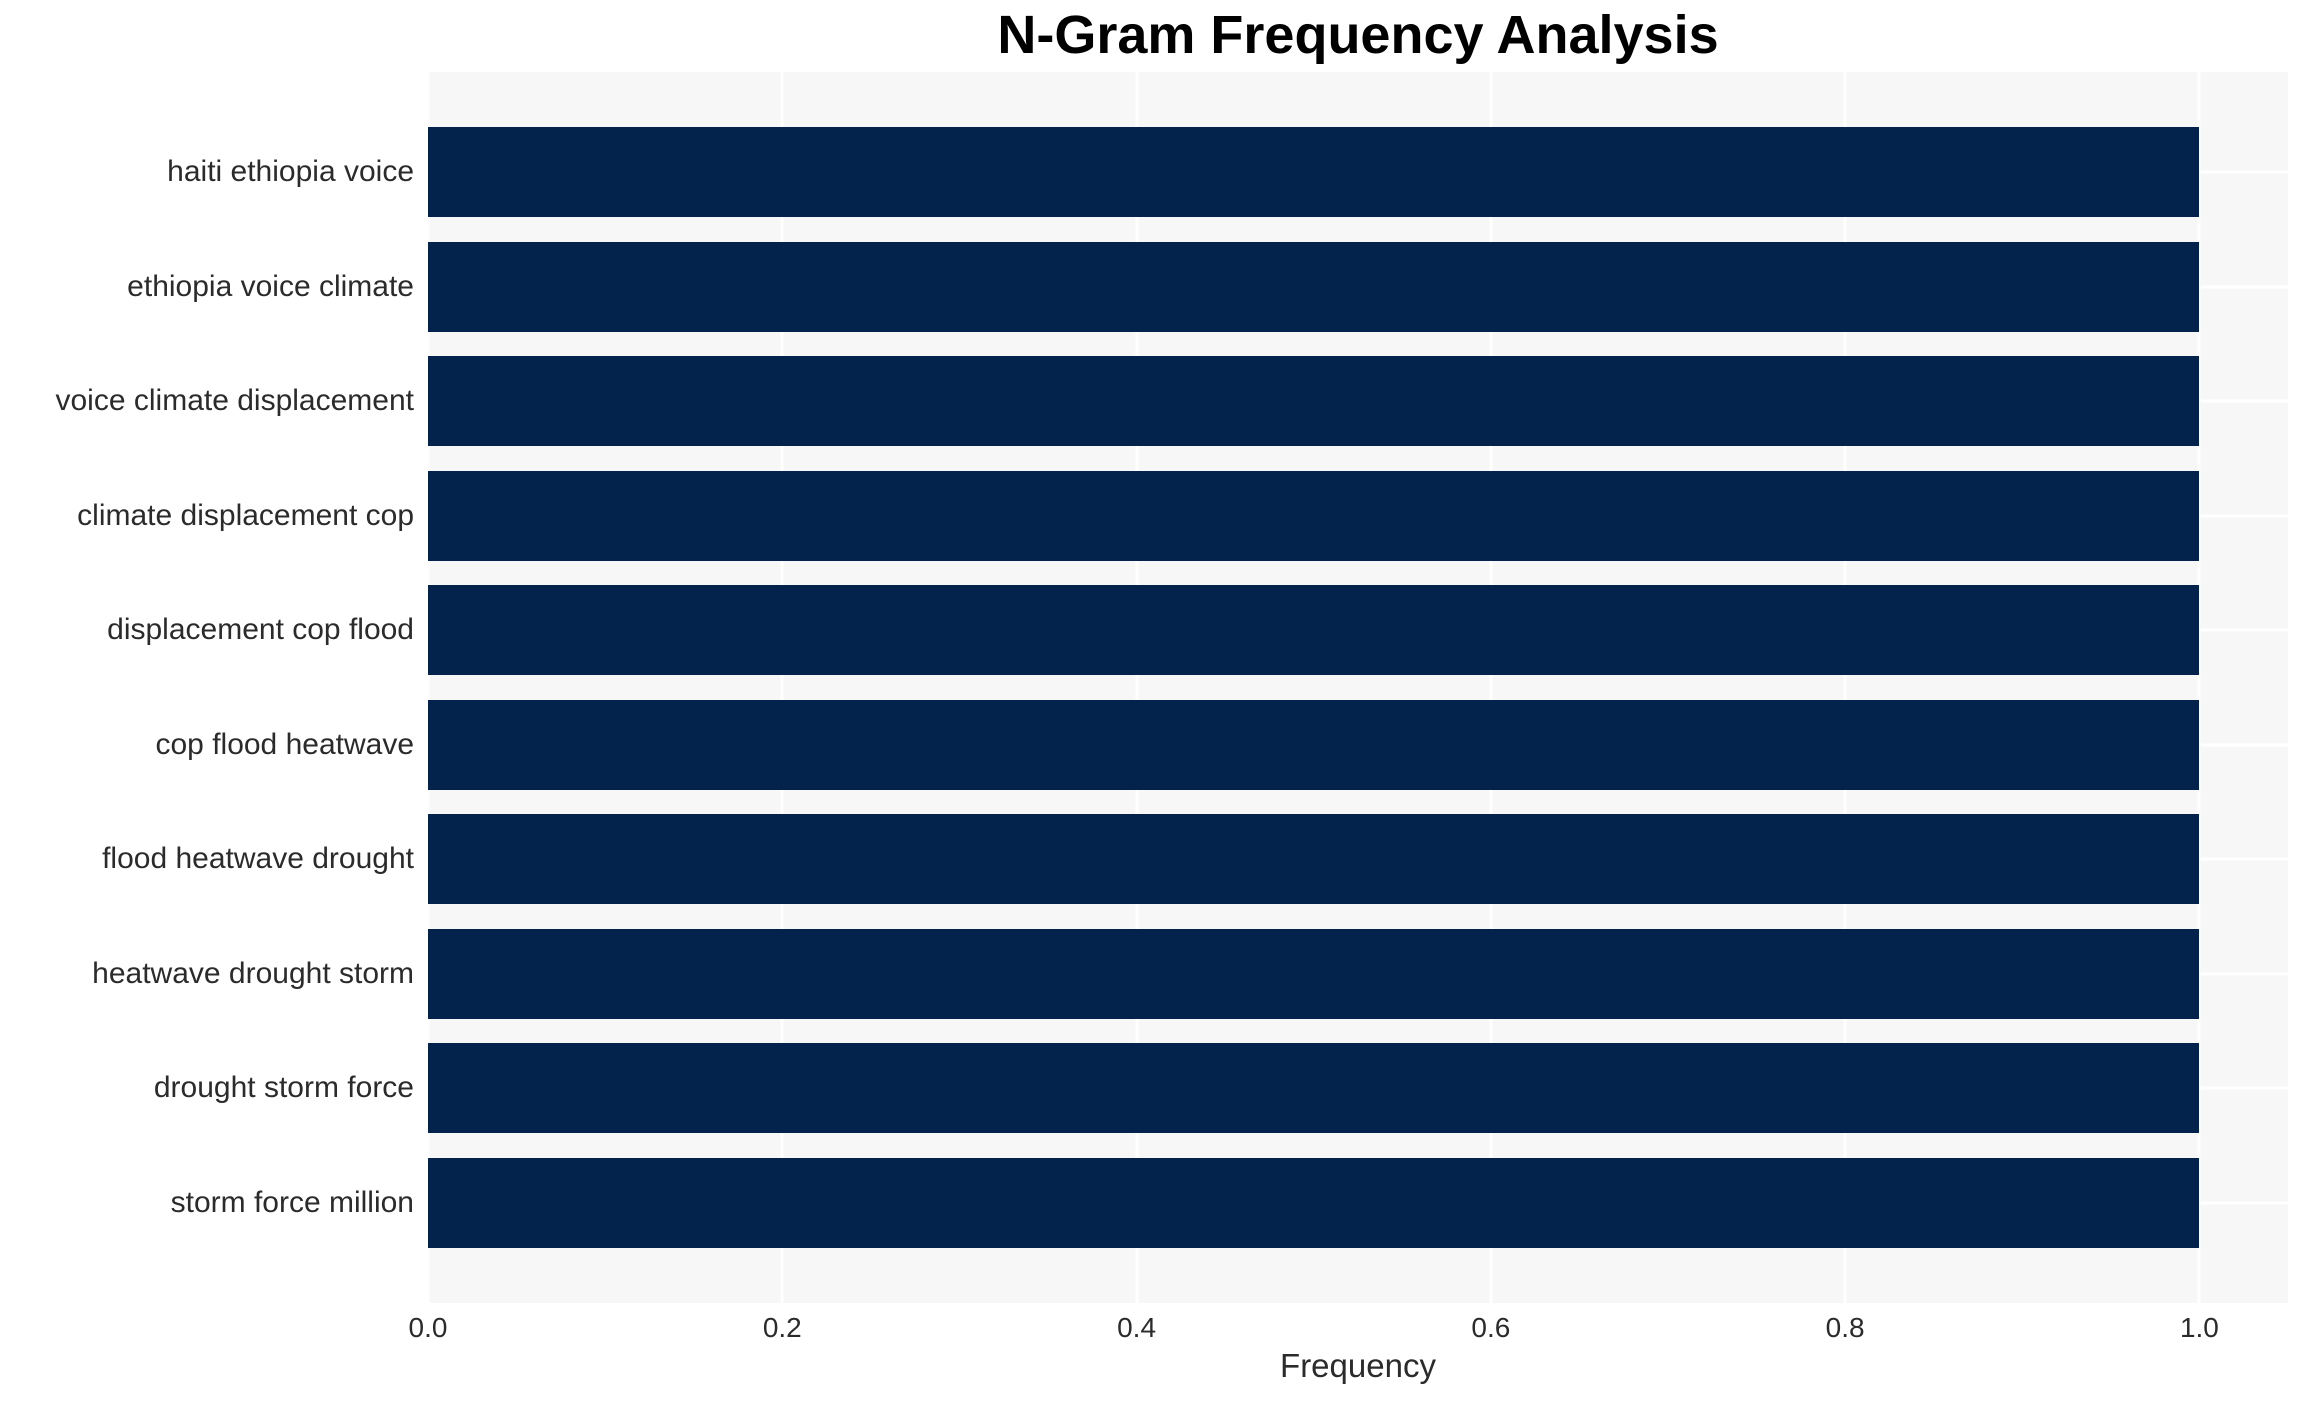  Describe the element at coordinates (1314, 286) in the screenshot. I see `bar-ethiopia-voice-climate` at that location.